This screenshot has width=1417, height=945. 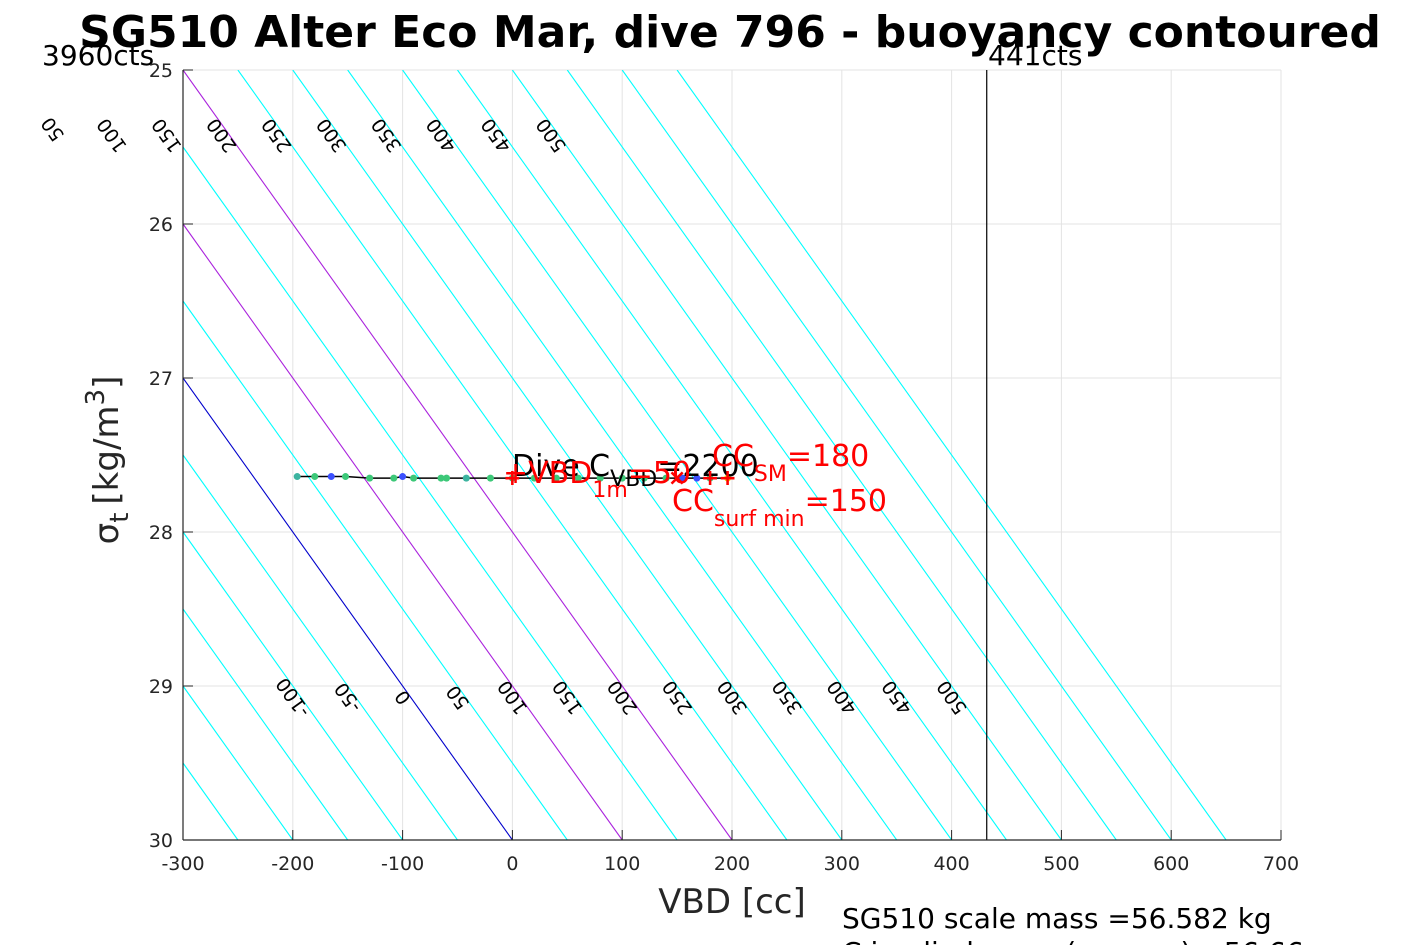 What do you see at coordinates (622, 864) in the screenshot?
I see `x-tick-label: 100` at bounding box center [622, 864].